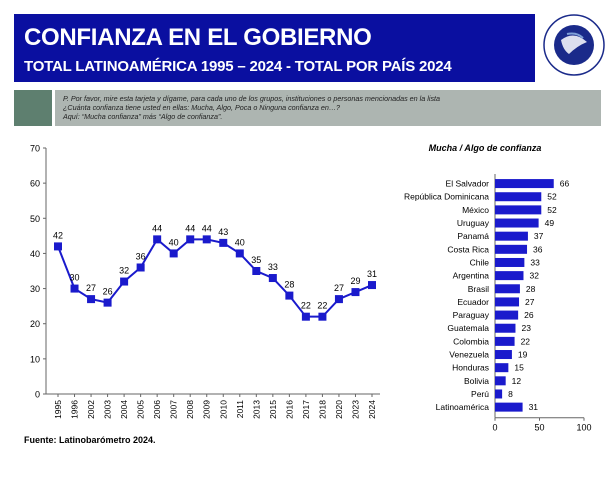  I want to click on data-label: 35, so click(256, 260).